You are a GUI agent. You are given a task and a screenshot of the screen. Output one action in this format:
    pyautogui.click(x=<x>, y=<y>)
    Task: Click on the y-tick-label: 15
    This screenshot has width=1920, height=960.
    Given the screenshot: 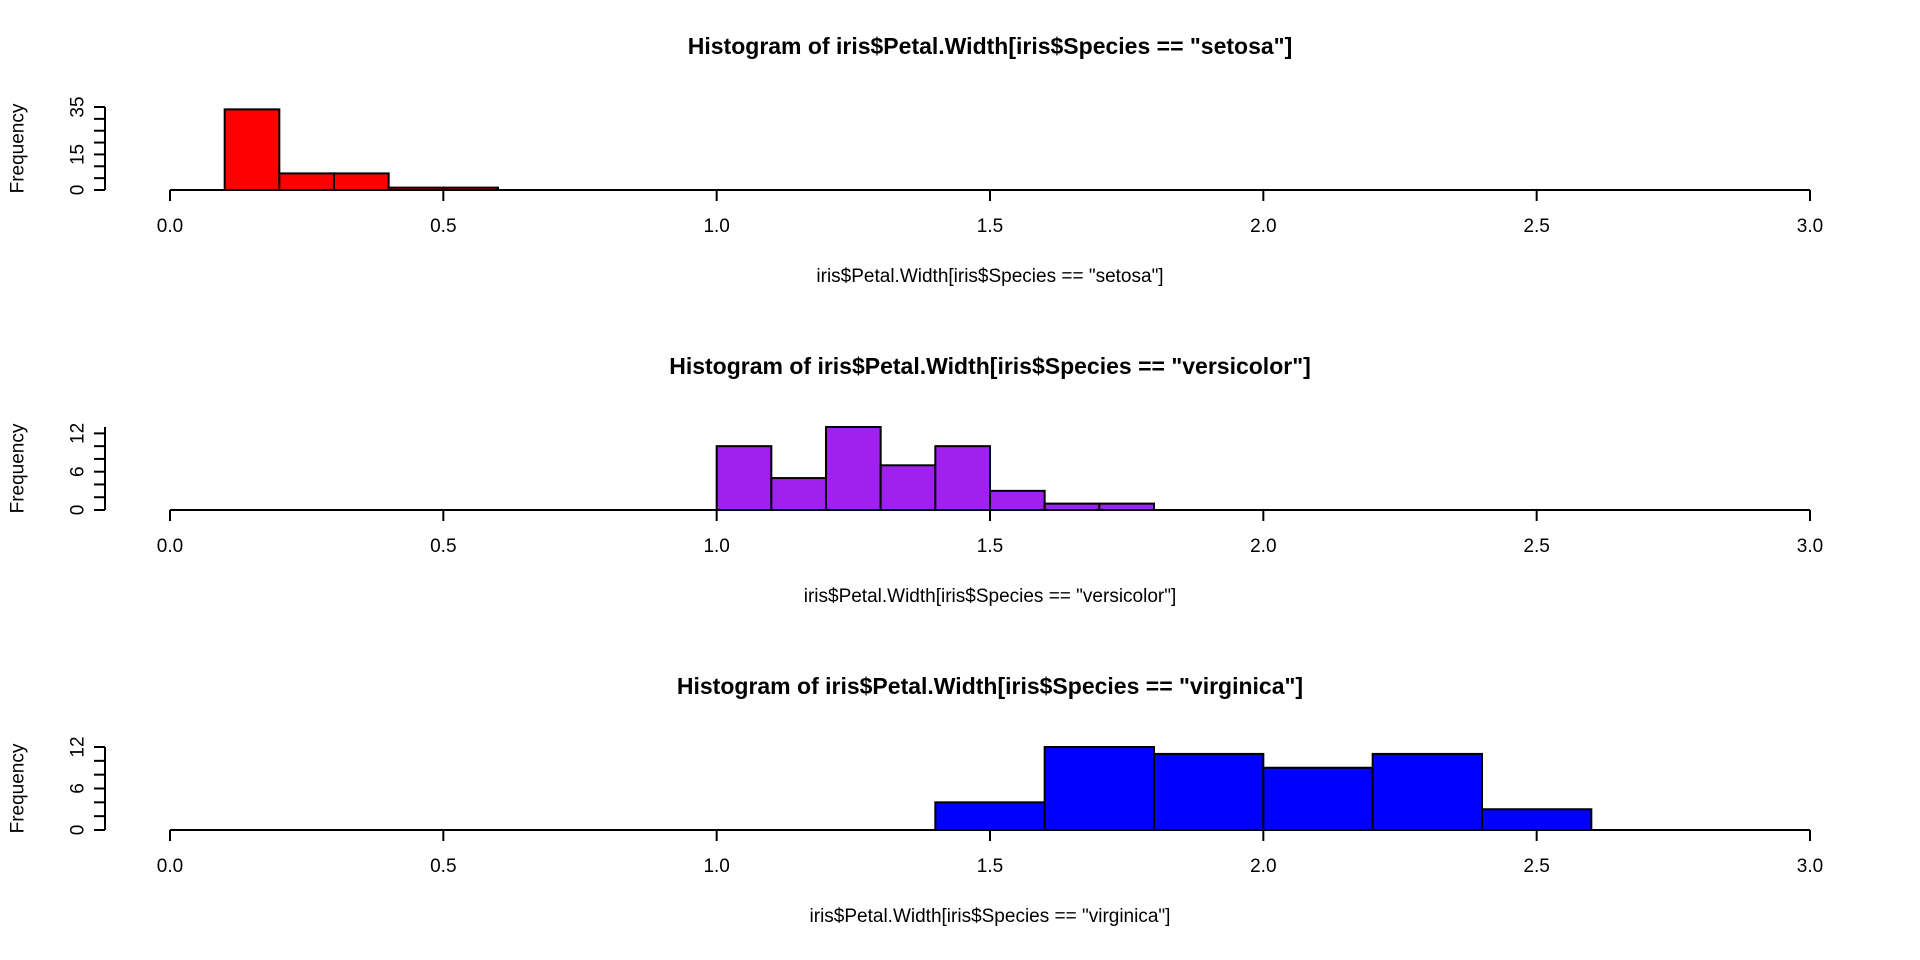 What is the action you would take?
    pyautogui.click(x=78, y=154)
    